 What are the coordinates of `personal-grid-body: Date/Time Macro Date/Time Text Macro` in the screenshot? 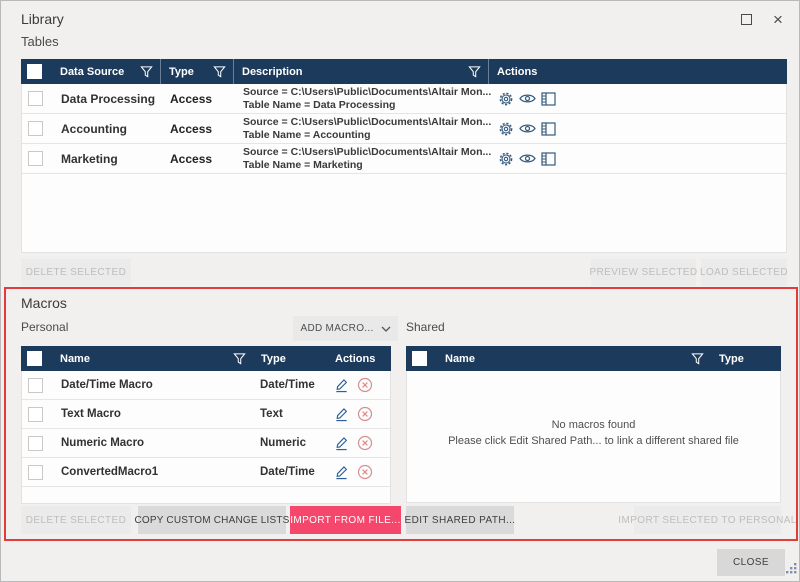 It's located at (206, 437).